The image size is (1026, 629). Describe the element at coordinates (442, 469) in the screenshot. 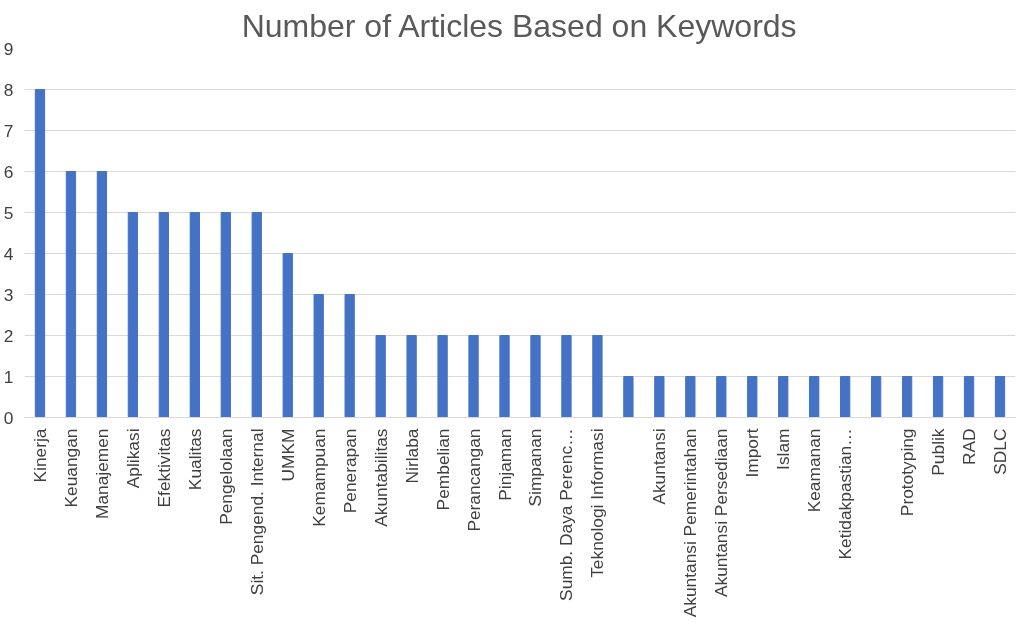

I see `x-tick-label: Pembelian` at that location.